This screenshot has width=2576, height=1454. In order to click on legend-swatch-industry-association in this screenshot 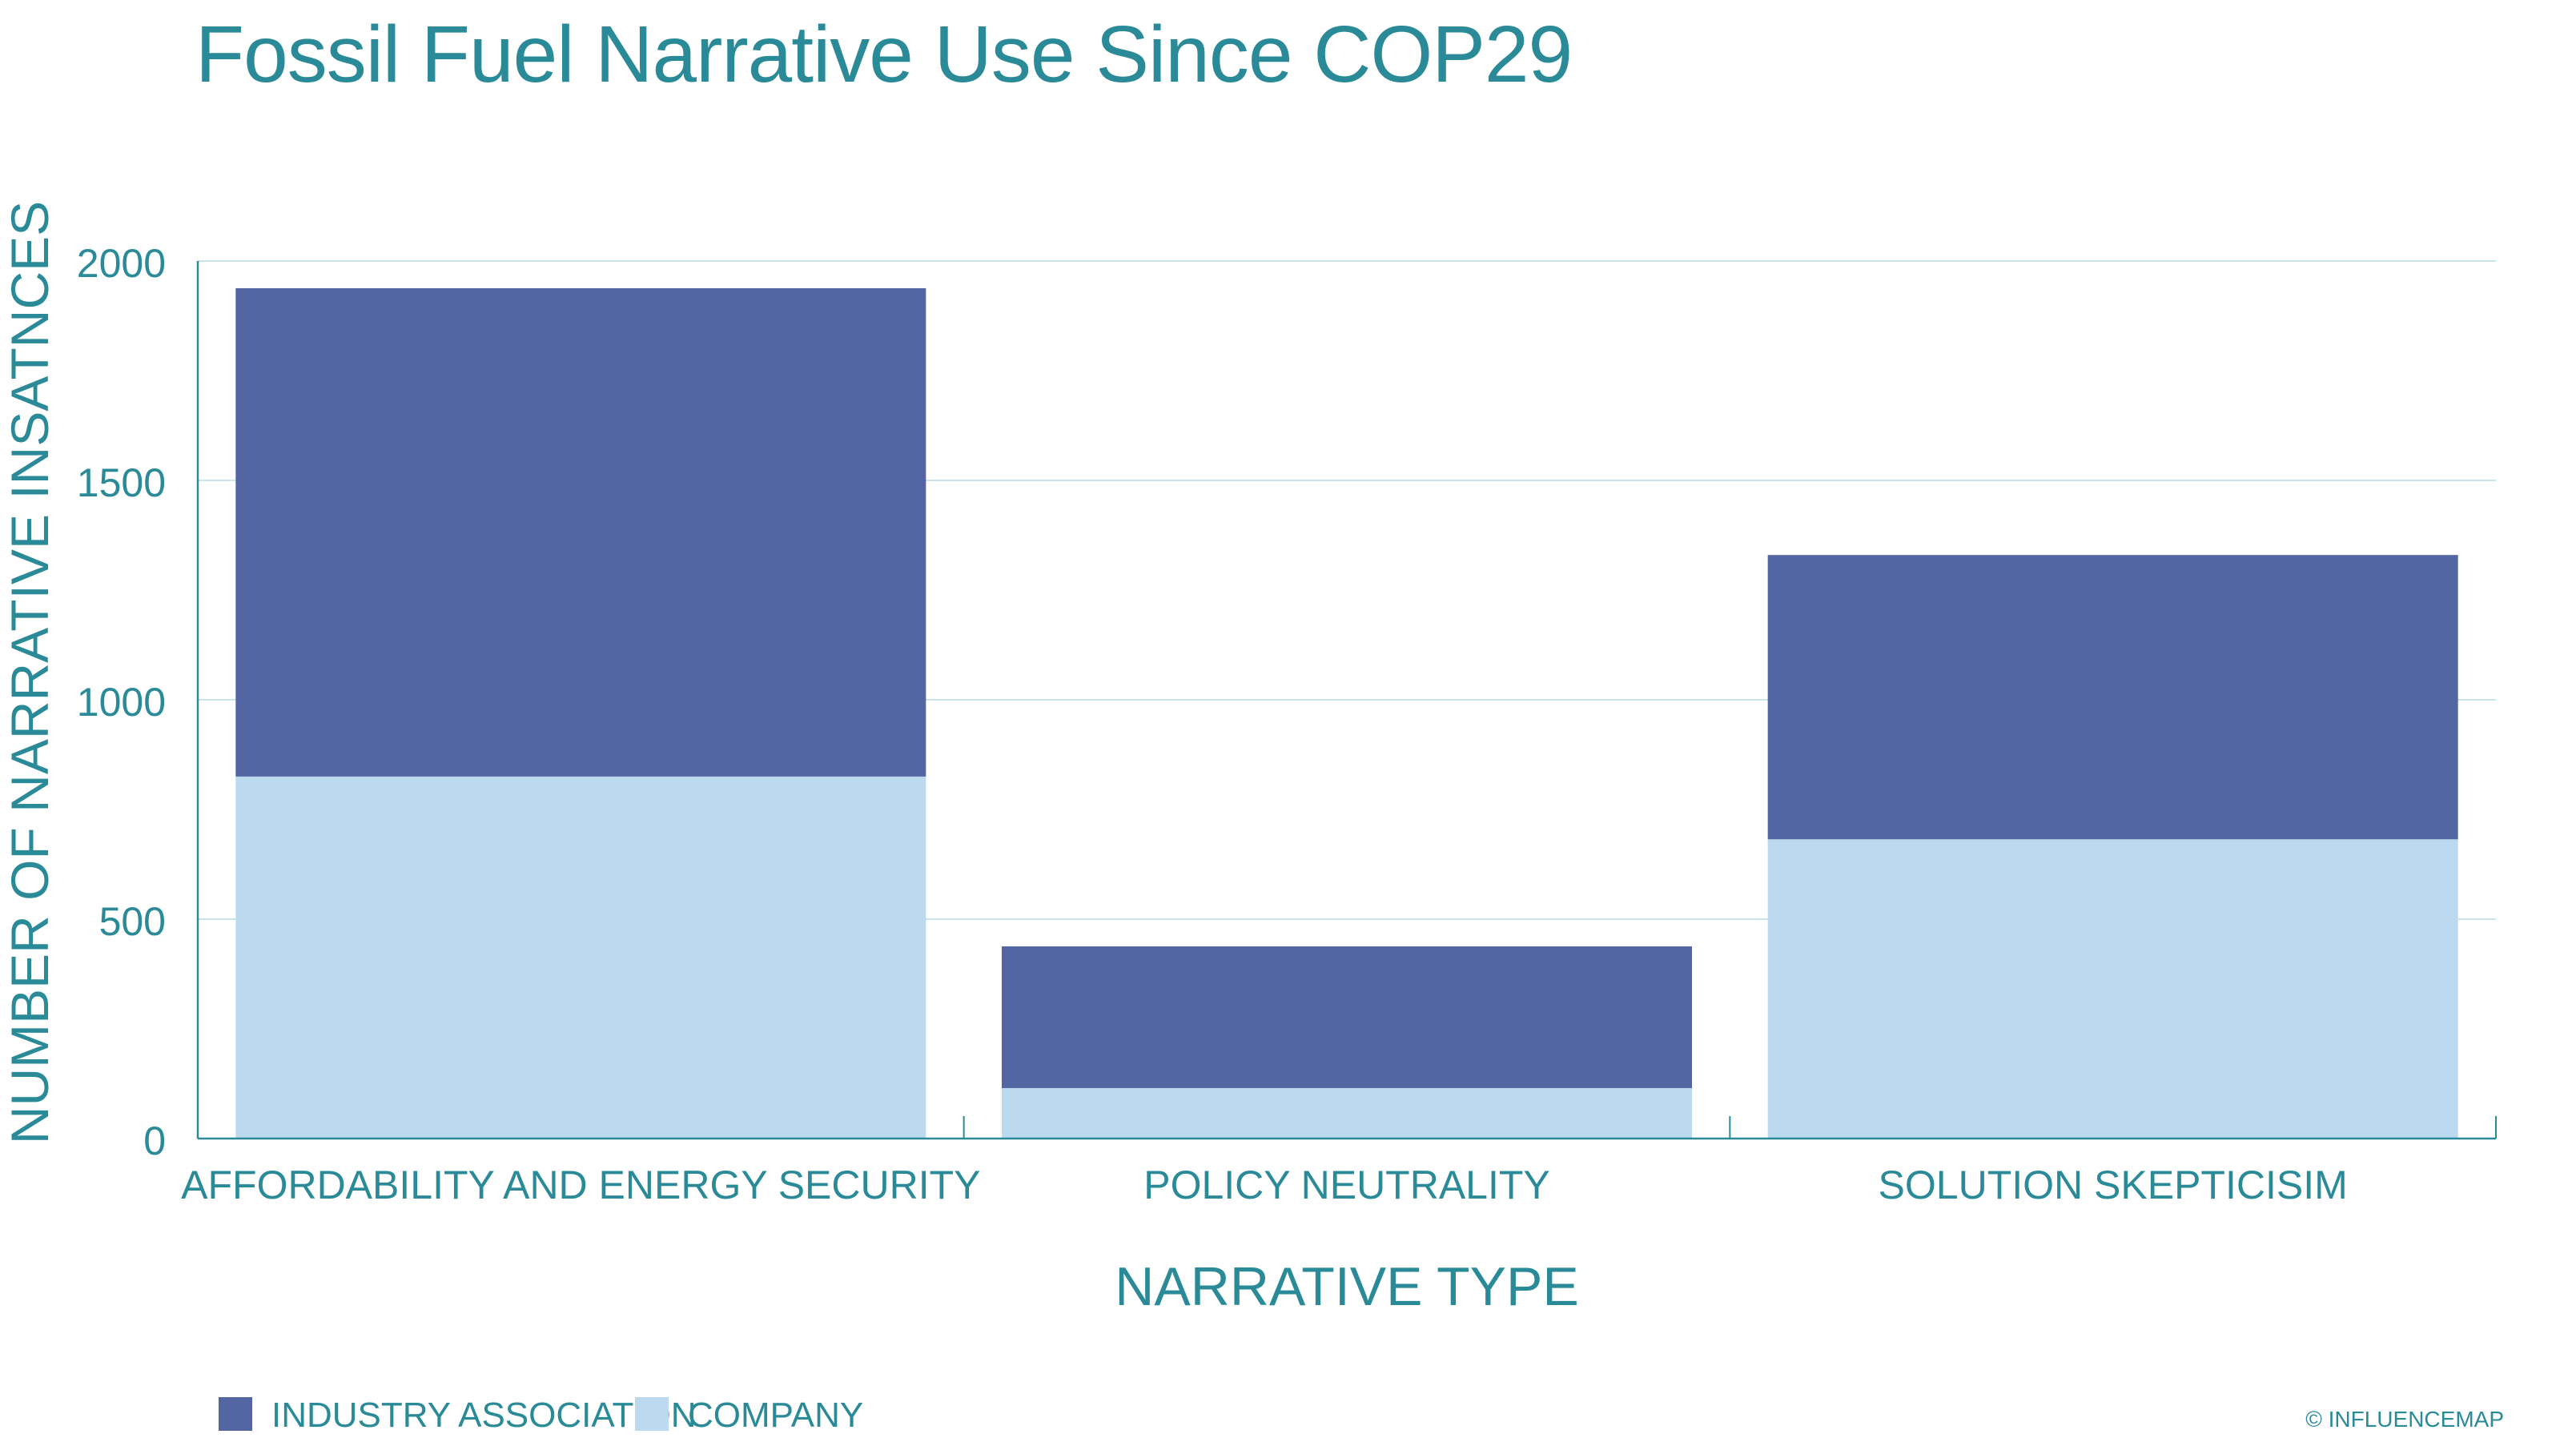, I will do `click(235, 1414)`.